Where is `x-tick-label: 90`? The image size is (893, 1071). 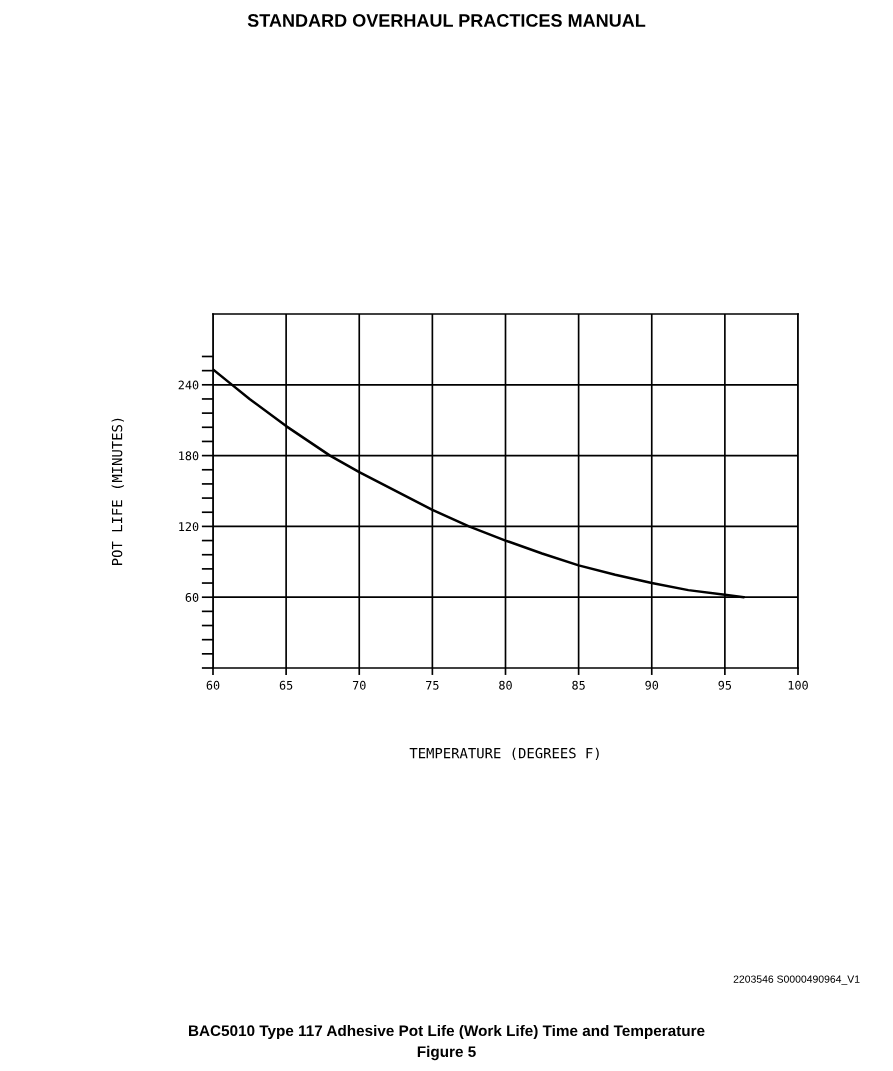 x-tick-label: 90 is located at coordinates (652, 685).